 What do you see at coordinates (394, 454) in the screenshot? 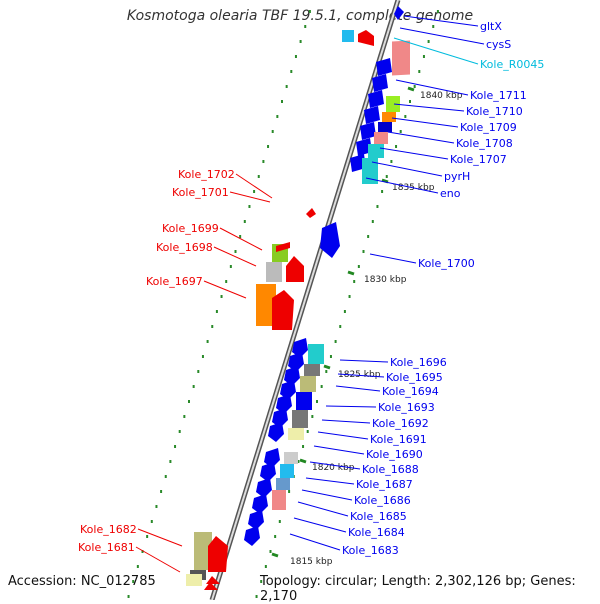
I see `gene-label-kole-1690: Kole_1690` at bounding box center [394, 454].